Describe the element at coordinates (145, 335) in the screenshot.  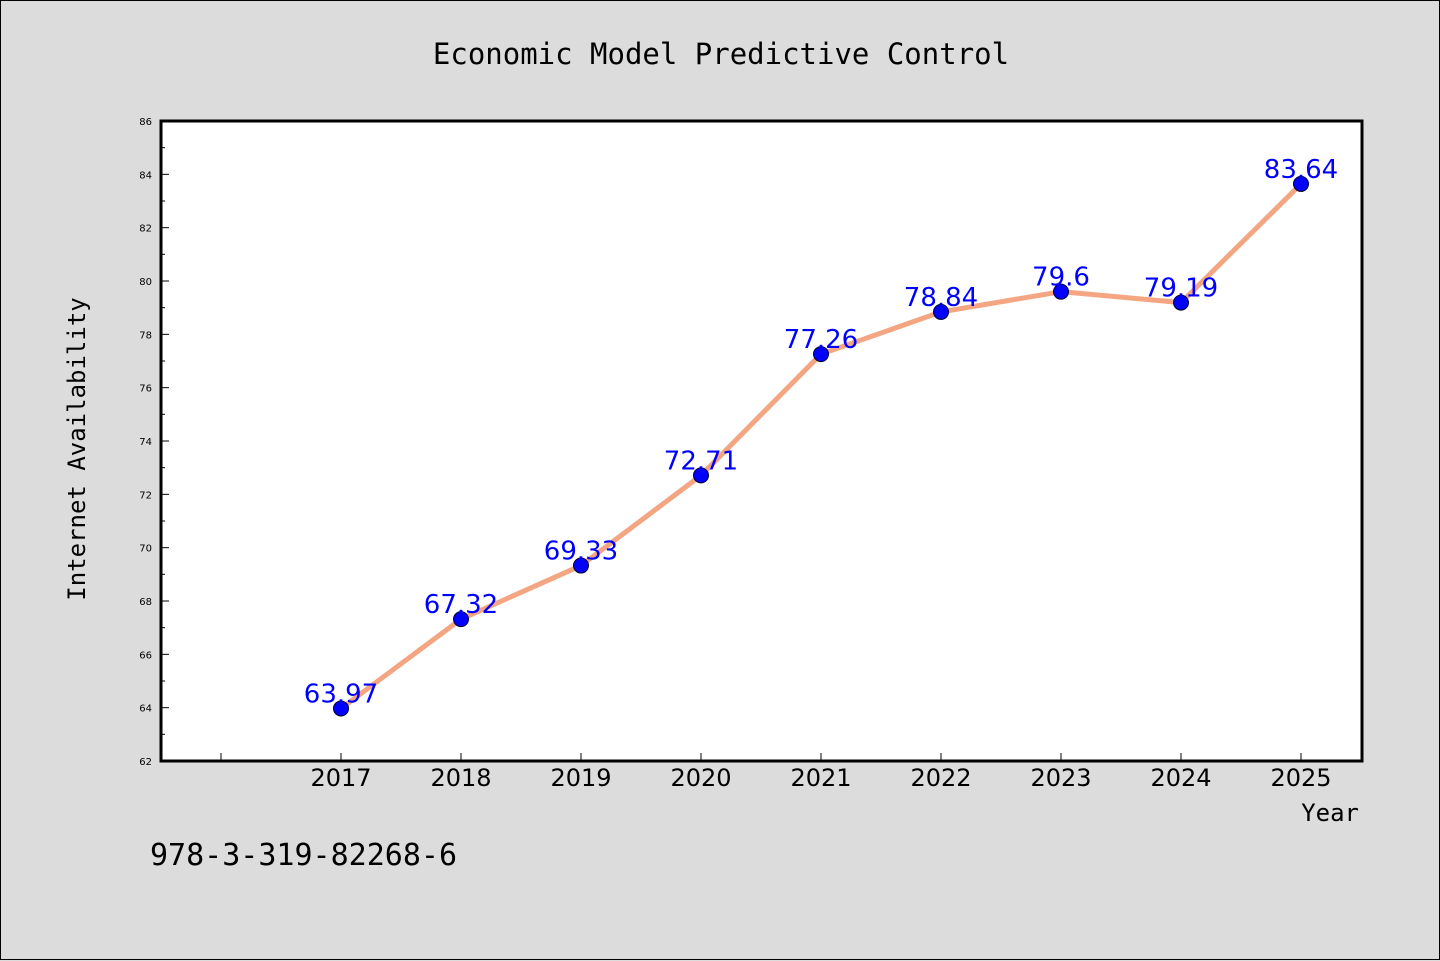
I see `y-tick-label: 78` at that location.